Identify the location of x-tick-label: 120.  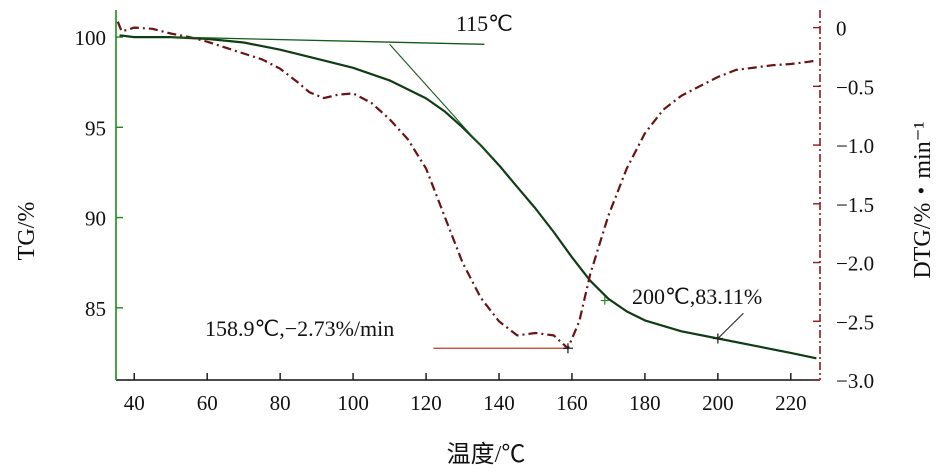
(426, 403).